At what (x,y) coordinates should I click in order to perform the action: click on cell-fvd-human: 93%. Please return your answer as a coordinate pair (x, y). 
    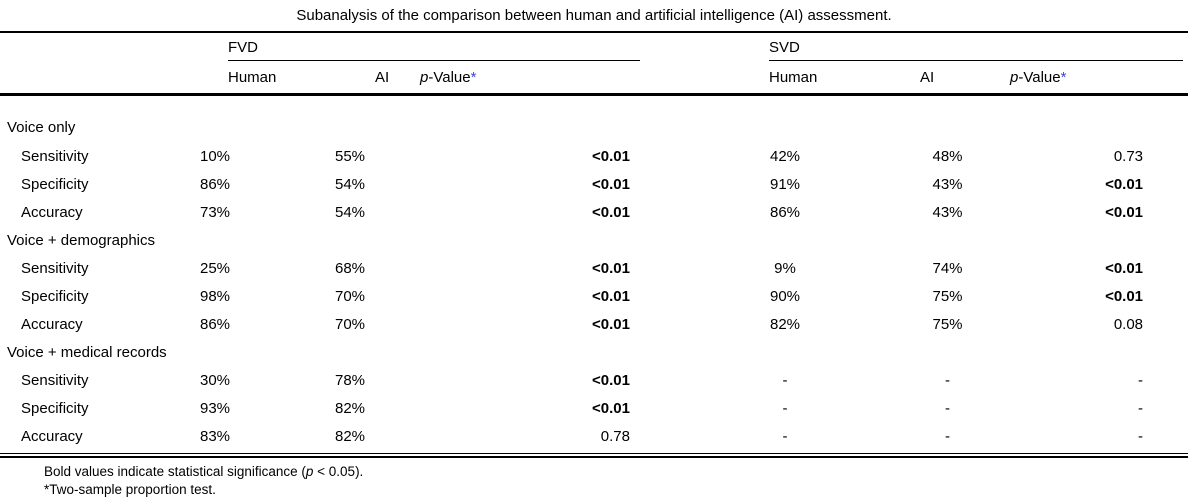
    Looking at the image, I should click on (215, 408).